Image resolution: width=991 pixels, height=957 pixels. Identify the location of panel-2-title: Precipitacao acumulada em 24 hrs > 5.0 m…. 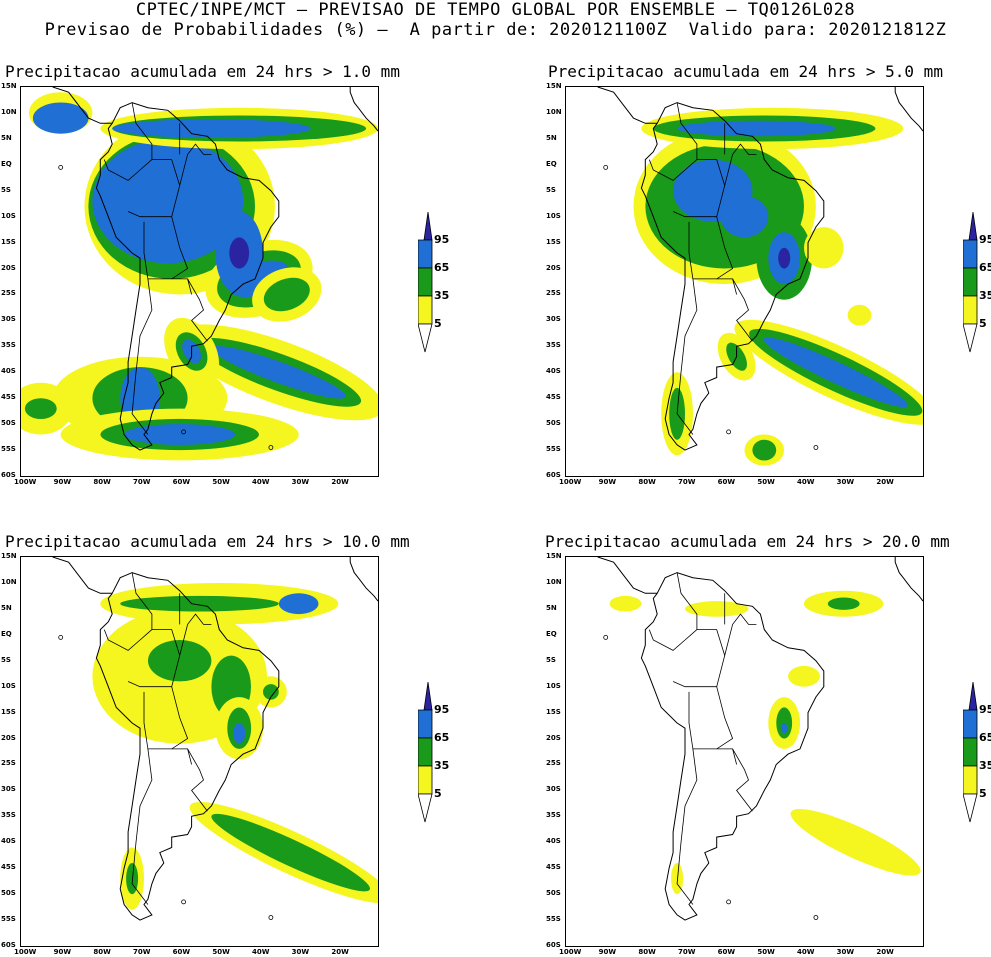
(745, 71).